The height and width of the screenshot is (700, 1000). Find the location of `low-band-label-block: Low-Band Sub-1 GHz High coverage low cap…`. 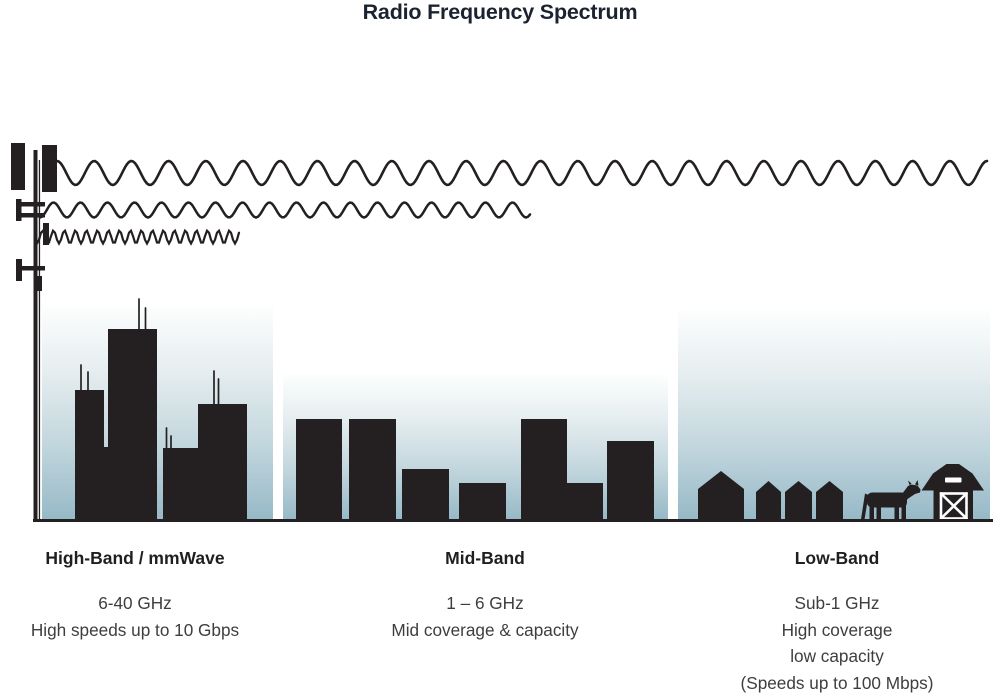

low-band-label-block: Low-Band Sub-1 GHz High coverage low cap… is located at coordinates (837, 622).